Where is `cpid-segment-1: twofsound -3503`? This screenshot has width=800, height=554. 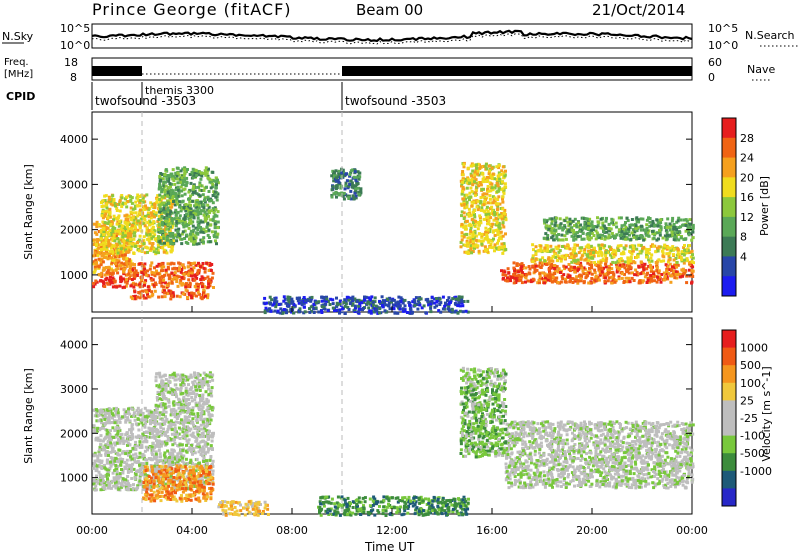
cpid-segment-1: twofsound -3503 is located at coordinates (145, 101).